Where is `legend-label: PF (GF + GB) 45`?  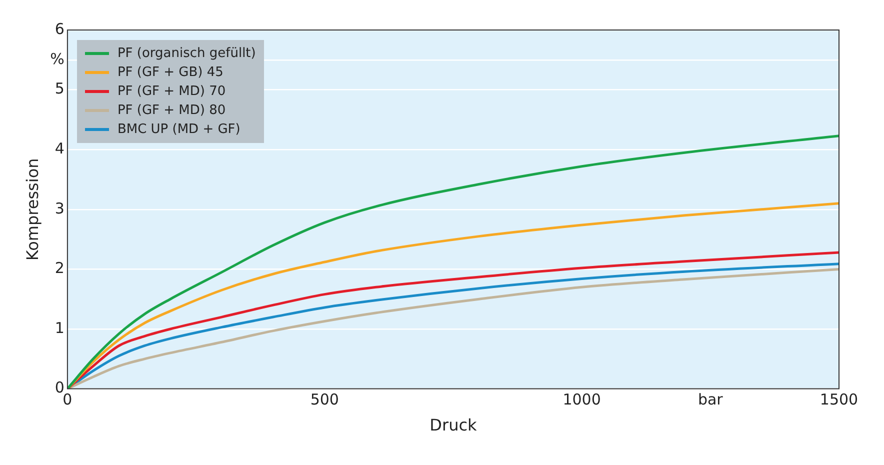
legend-label: PF (GF + GB) 45 is located at coordinates (170, 72).